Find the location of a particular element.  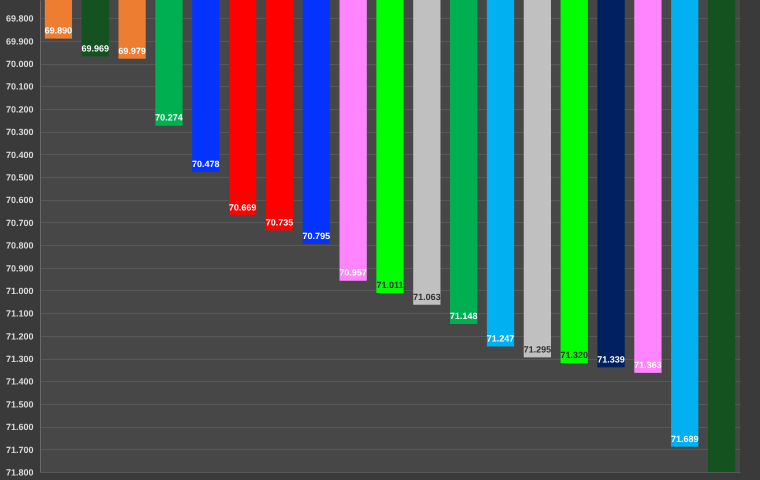

data-label: 71.320 is located at coordinates (574, 355).